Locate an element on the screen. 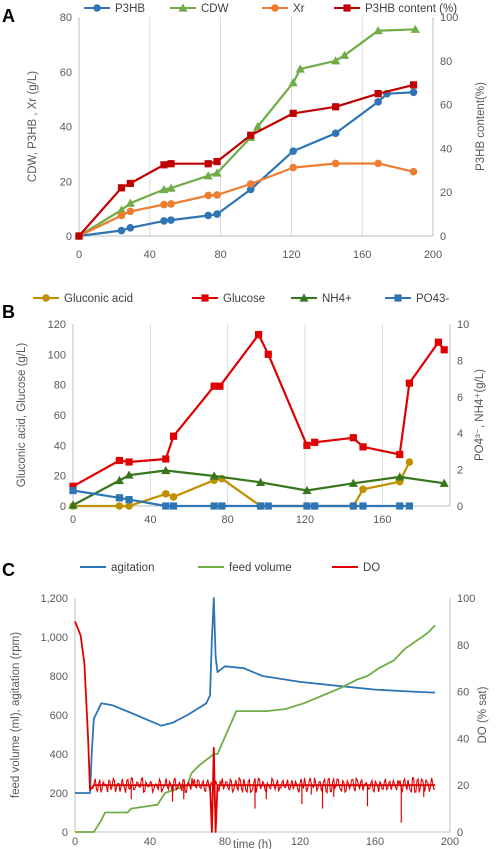 The image size is (498, 849). y-axis-label: CDW, P3HB , Xr (g/L) is located at coordinates (33, 126).